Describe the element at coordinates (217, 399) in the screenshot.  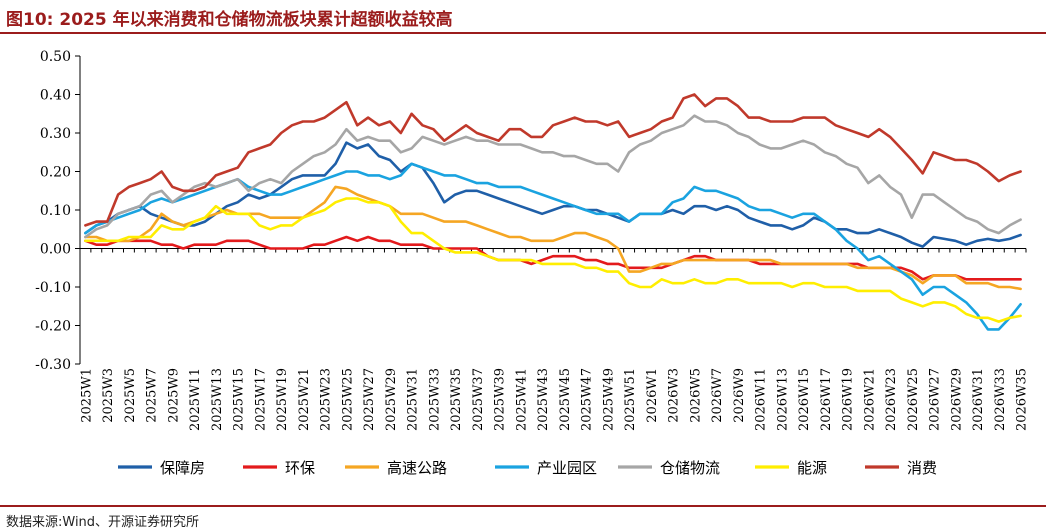
I see `x-tick-label: 2025W13` at that location.